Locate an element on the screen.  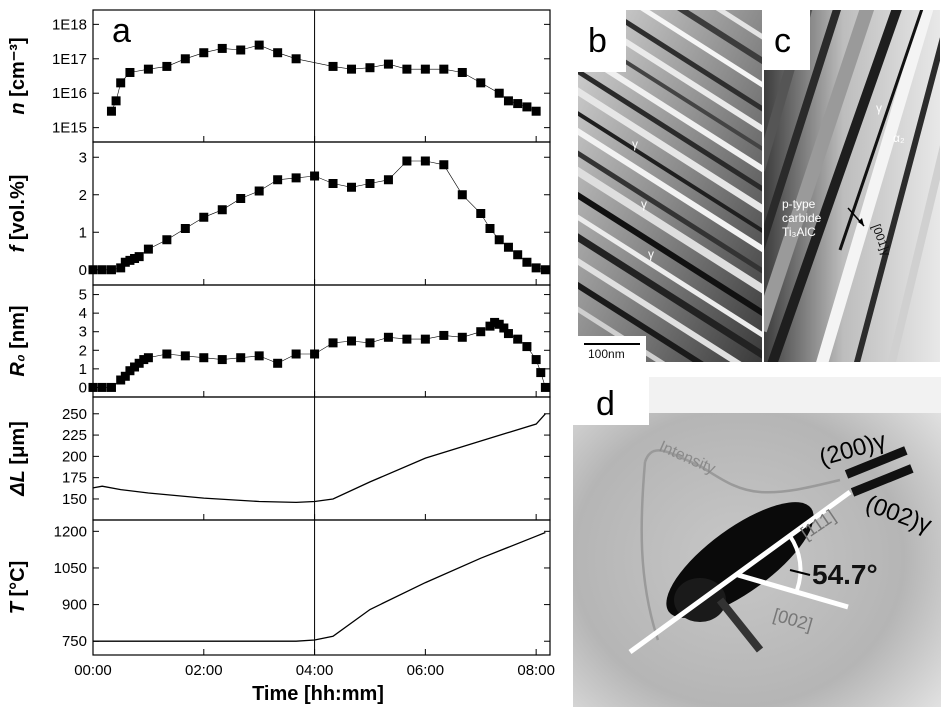
panel-c-gamma: γ is located at coordinates (879, 108).